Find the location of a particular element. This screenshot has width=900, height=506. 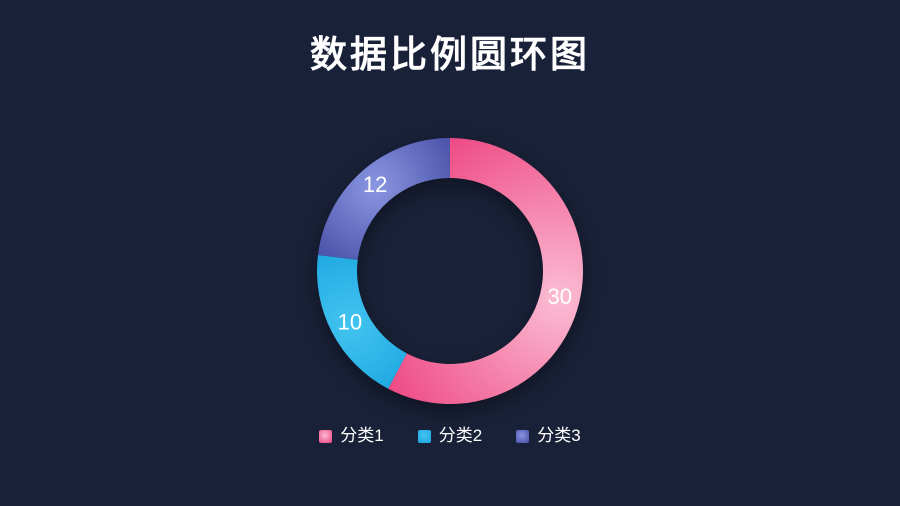

donut-data-labels: 30 10 12 is located at coordinates (455, 253).